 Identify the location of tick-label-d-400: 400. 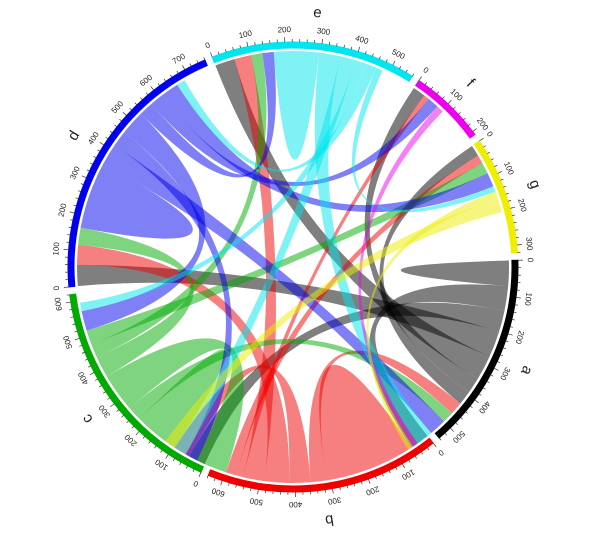
(93, 138).